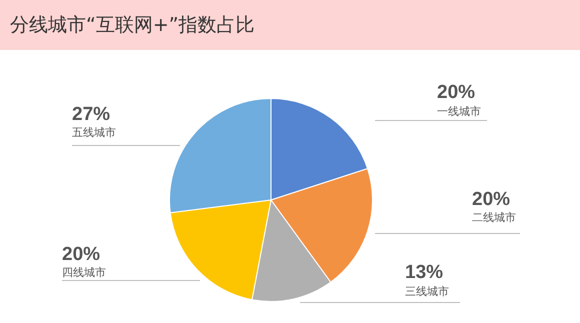 The width and height of the screenshot is (580, 323). What do you see at coordinates (427, 291) in the screenshot?
I see `slice-label: 三线城市` at bounding box center [427, 291].